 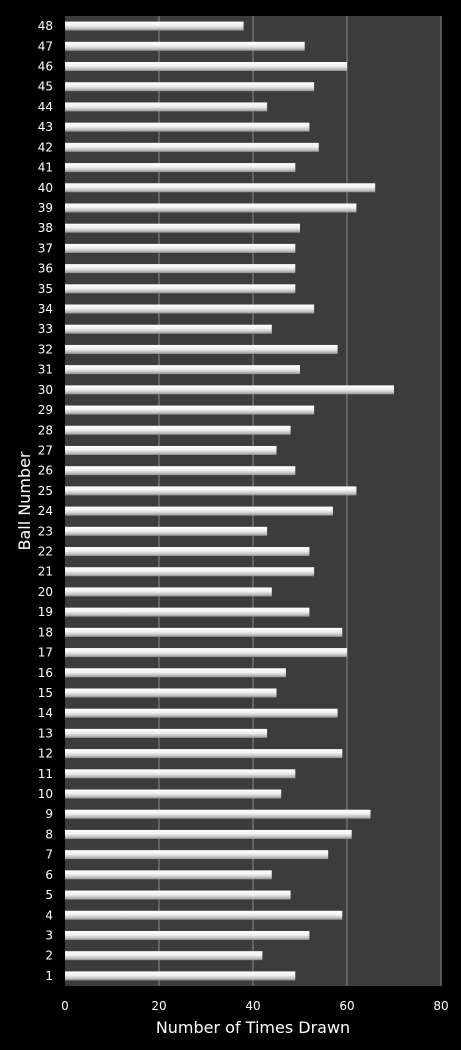 What do you see at coordinates (254, 1006) in the screenshot?
I see `x-tick-labels: 0 20 40 60 80` at bounding box center [254, 1006].